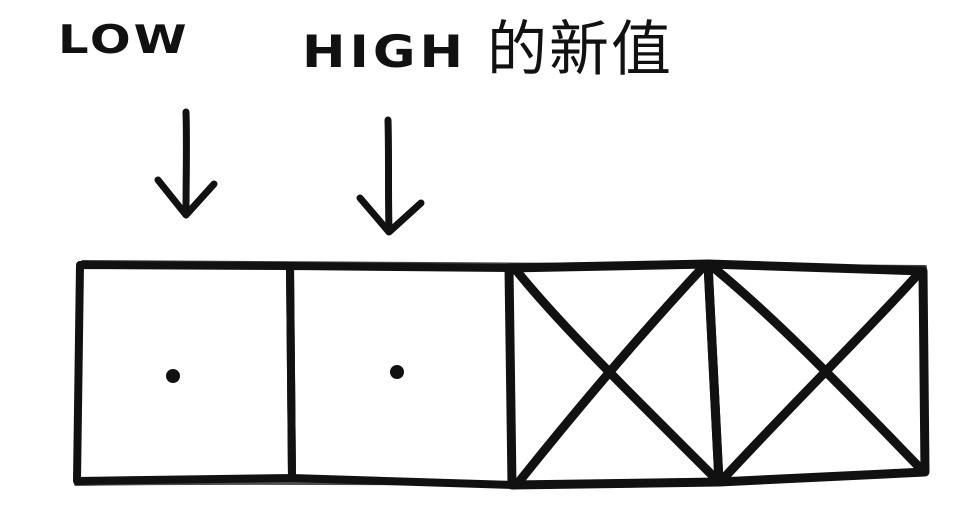 Image resolution: width=969 pixels, height=526 pixels. What do you see at coordinates (385, 52) in the screenshot?
I see `high-label: HIGH` at bounding box center [385, 52].